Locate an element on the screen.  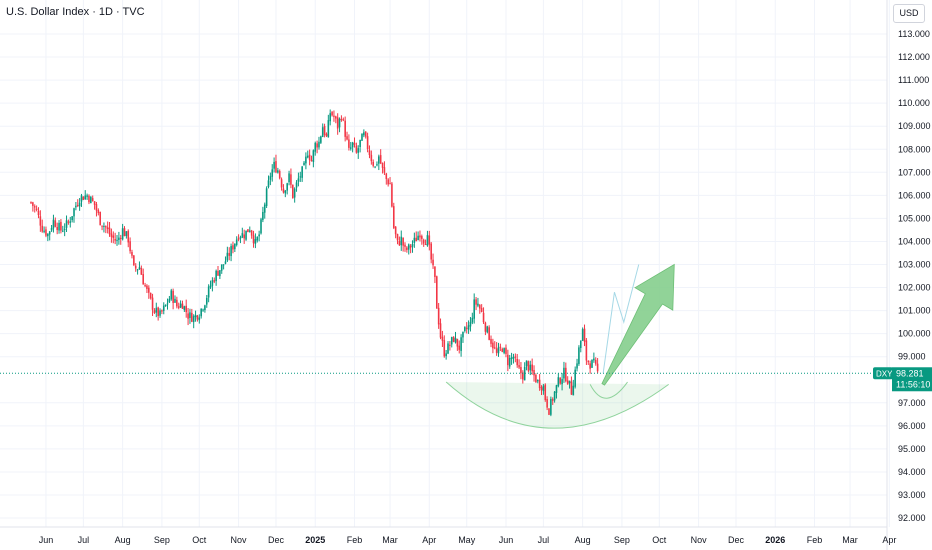
x-tick-label: 2026 is located at coordinates (775, 540).